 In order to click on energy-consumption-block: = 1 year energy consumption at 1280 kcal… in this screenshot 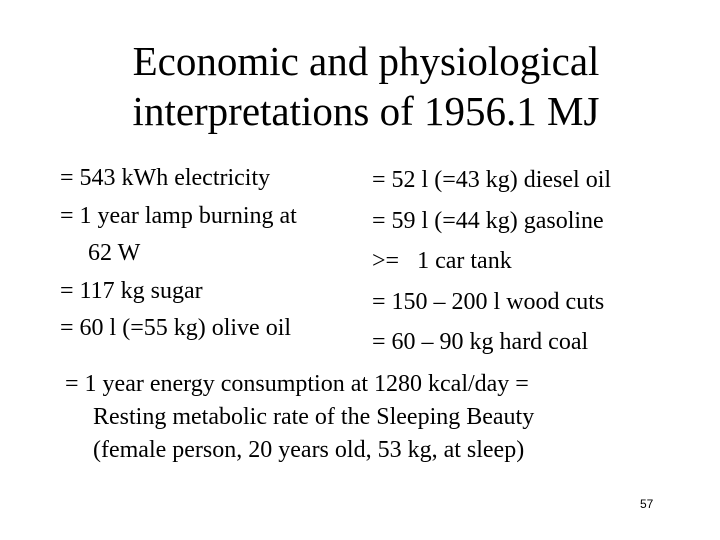, I will do `click(299, 417)`.